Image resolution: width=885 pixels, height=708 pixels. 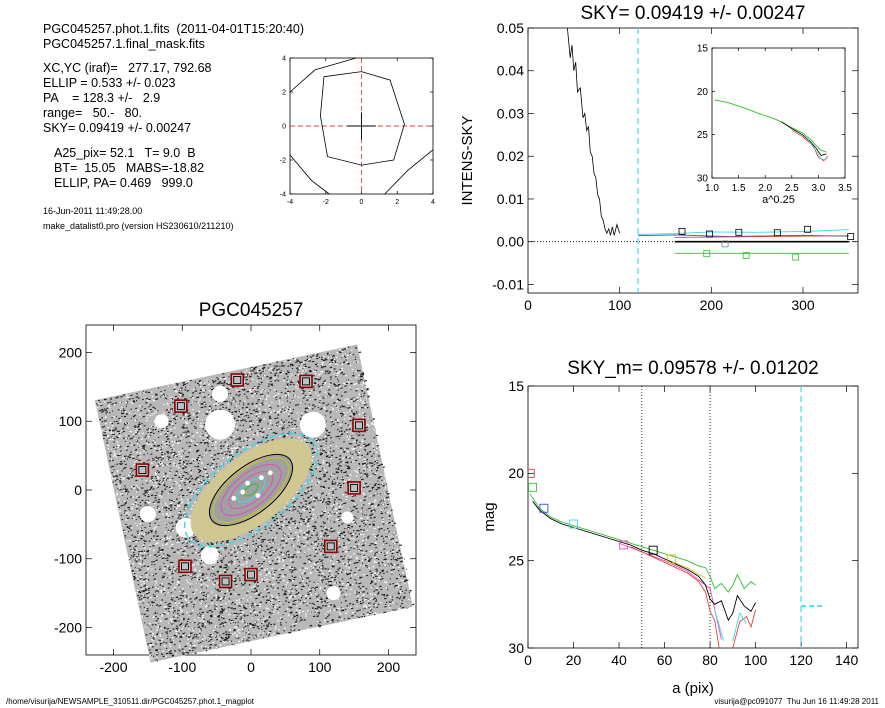 What do you see at coordinates (703, 49) in the screenshot?
I see `inset-ytick-label: 15` at bounding box center [703, 49].